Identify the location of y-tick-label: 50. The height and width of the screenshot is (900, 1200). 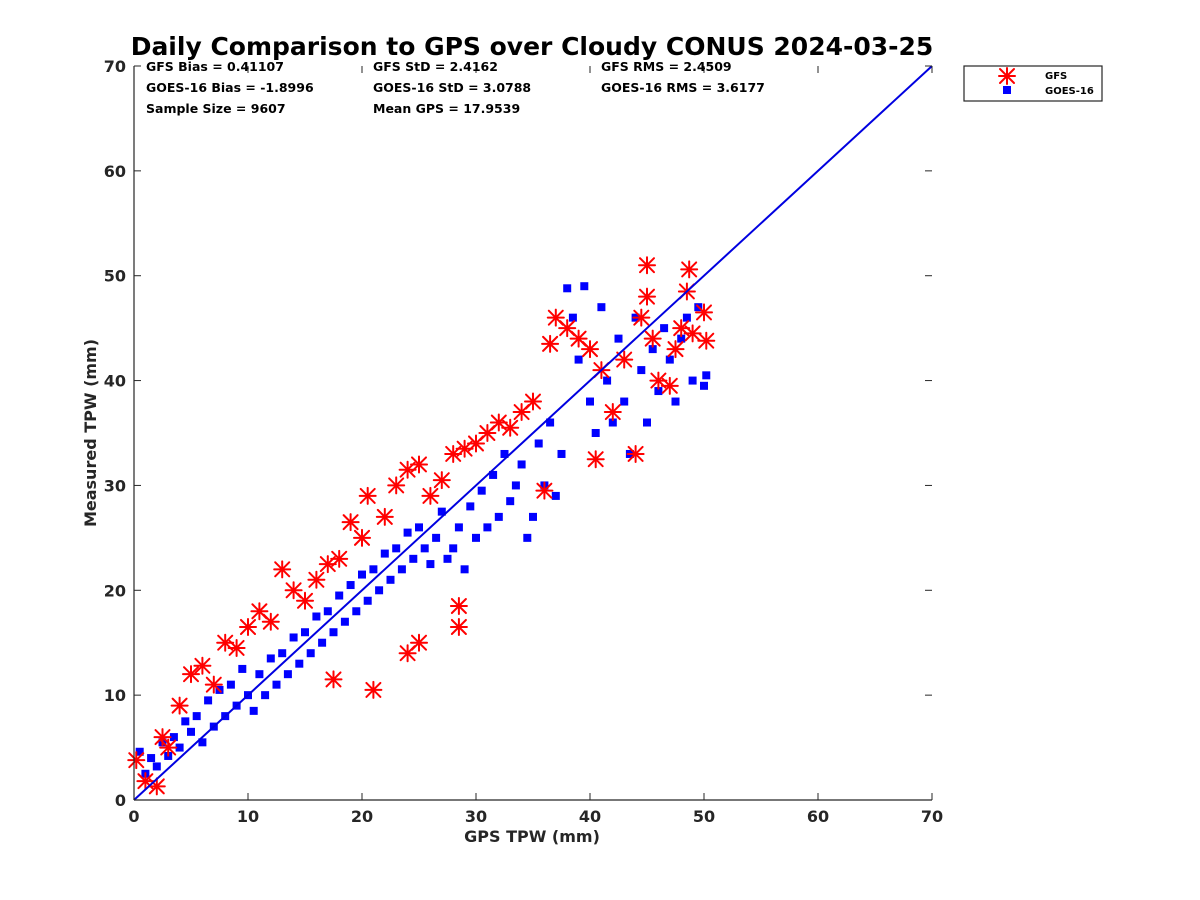
(115, 276).